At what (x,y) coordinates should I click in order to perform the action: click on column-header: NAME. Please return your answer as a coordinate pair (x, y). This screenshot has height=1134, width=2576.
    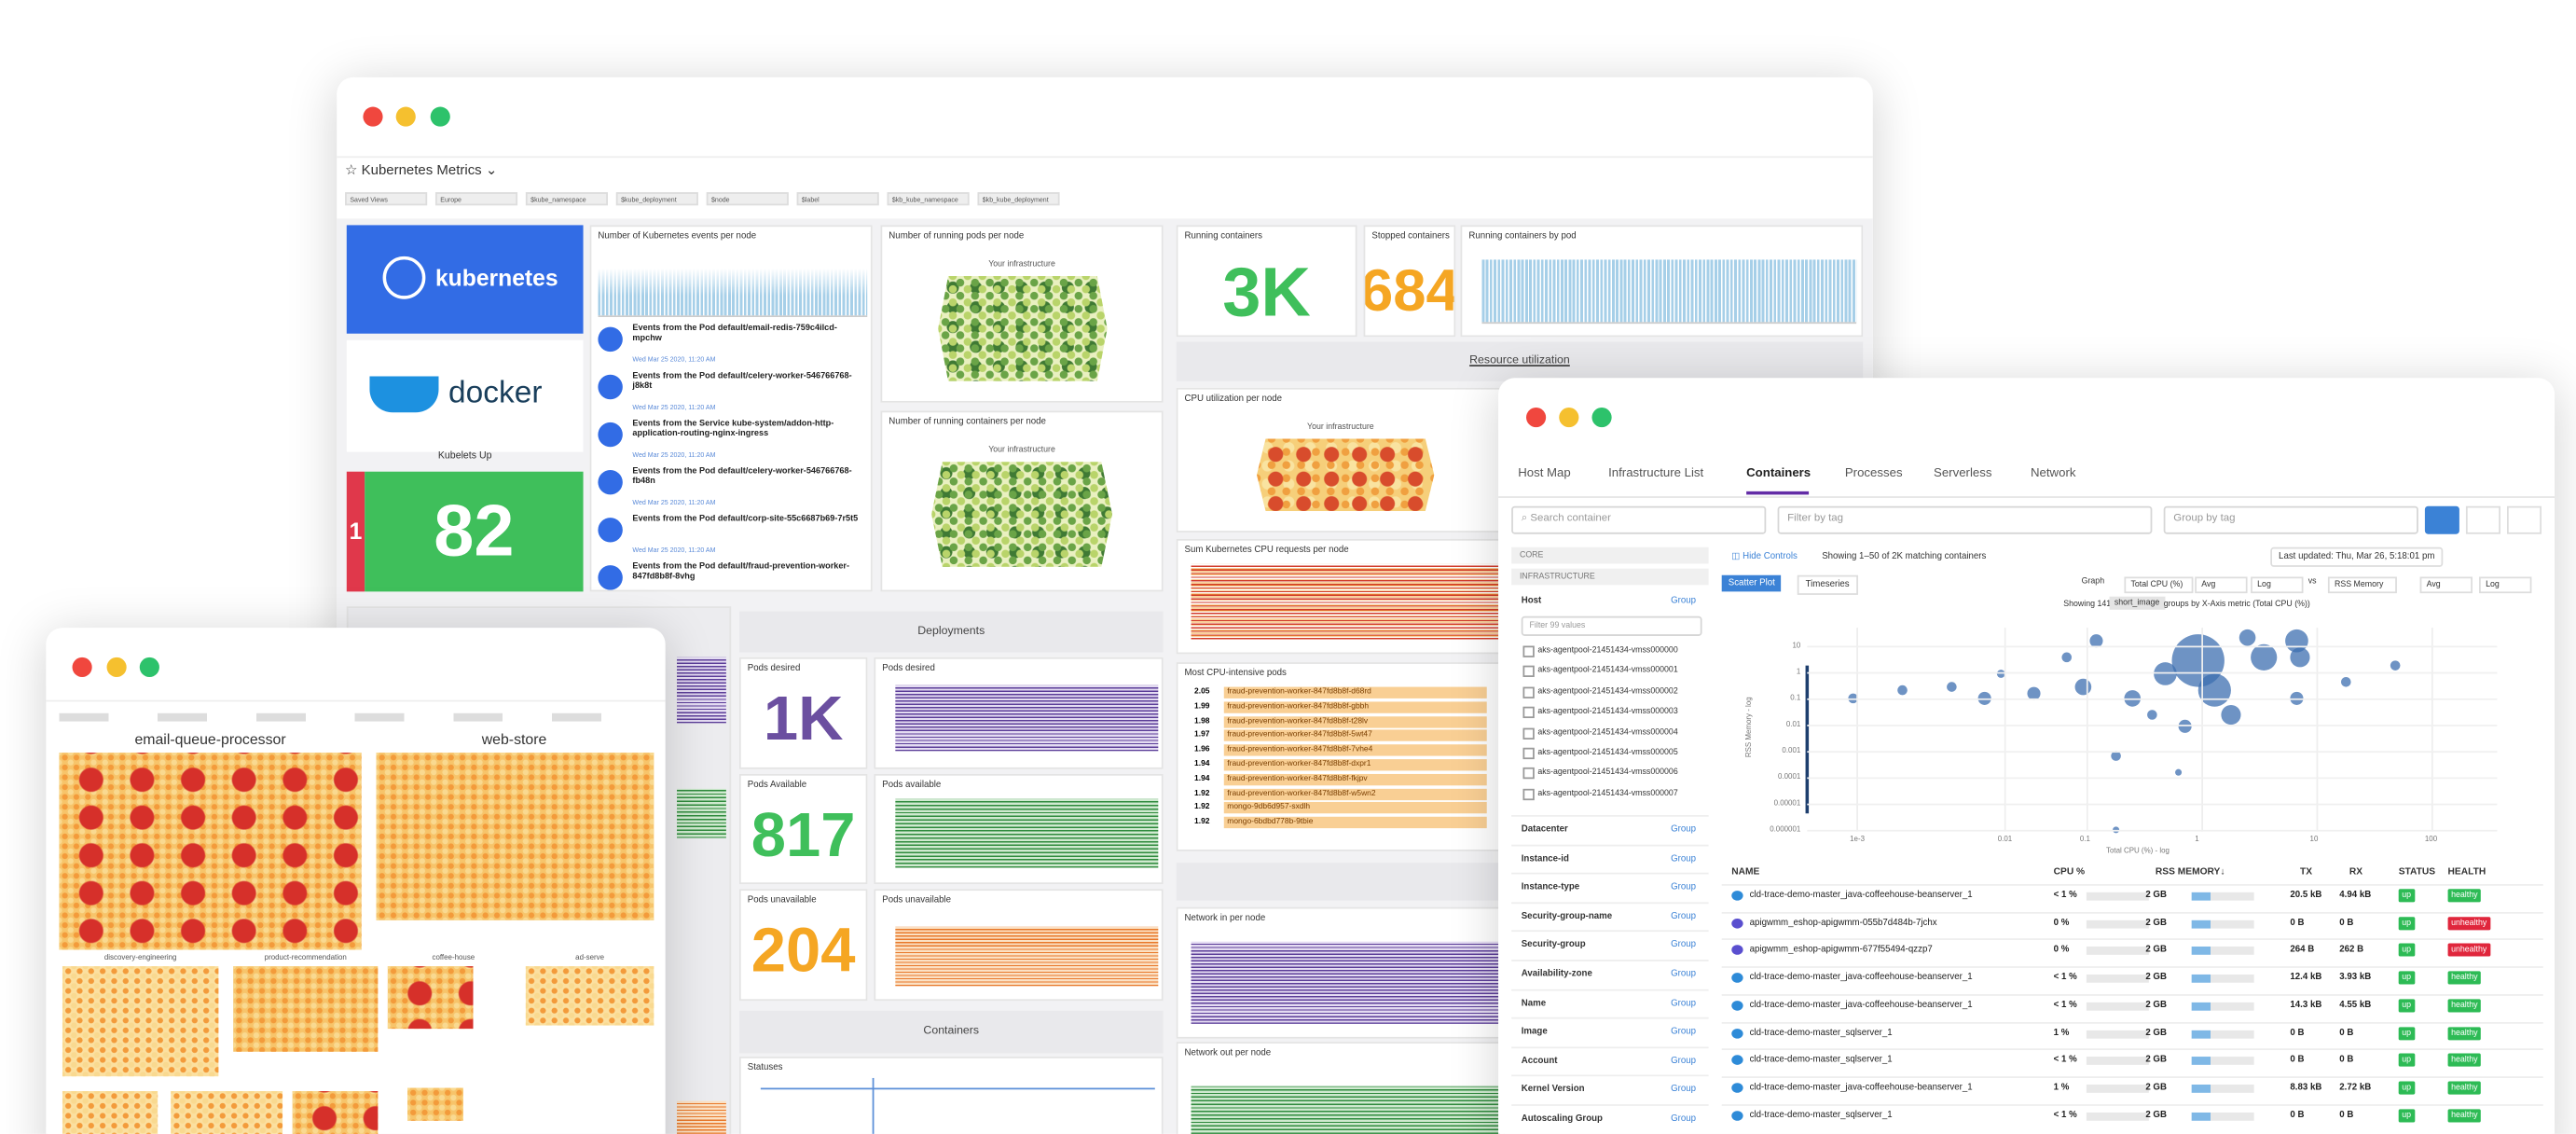
    Looking at the image, I should click on (1745, 872).